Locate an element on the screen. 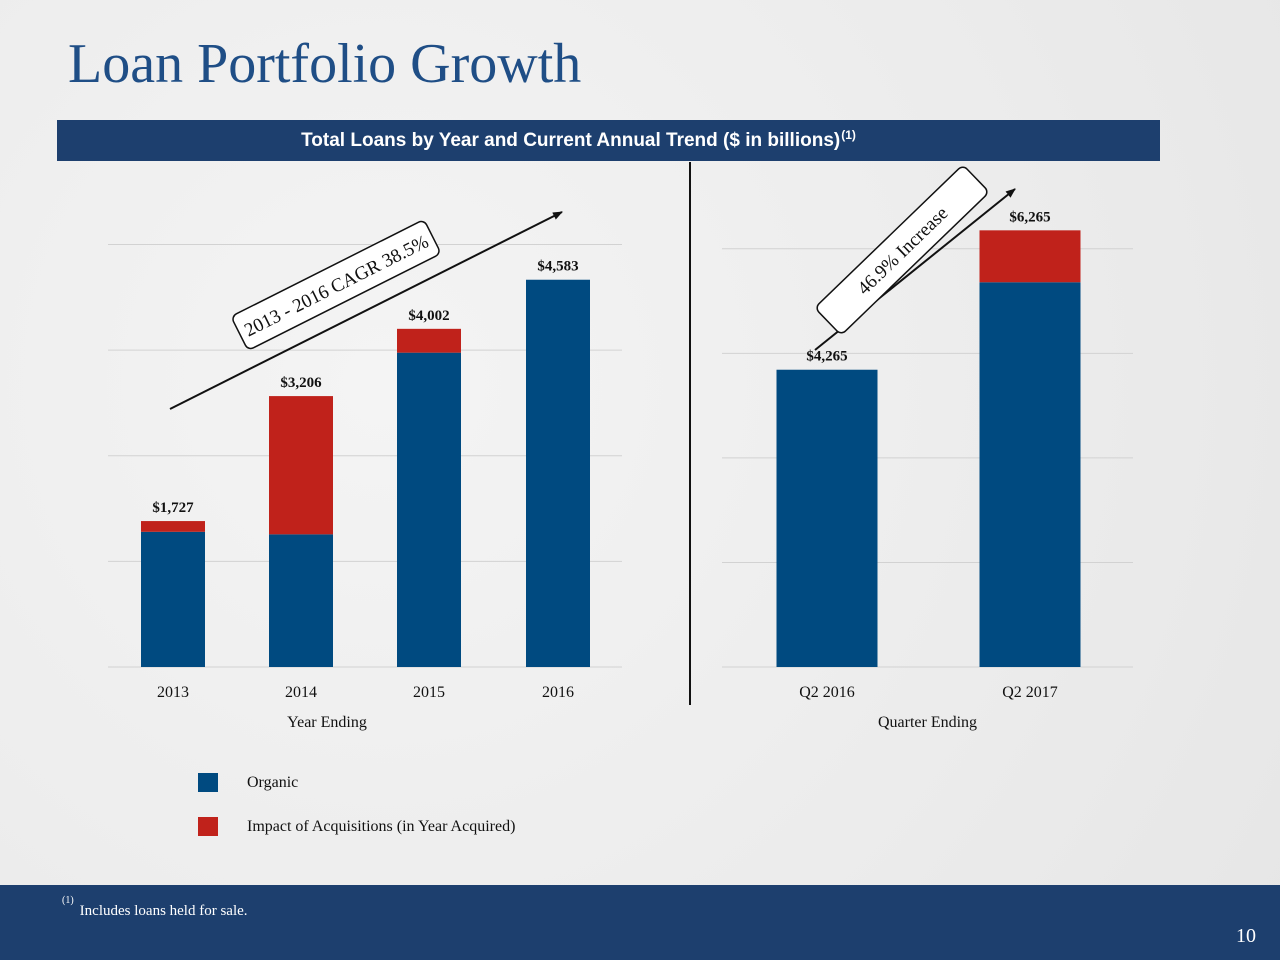 This screenshot has width=1280, height=960. x-tick-label: 2013 is located at coordinates (173, 692).